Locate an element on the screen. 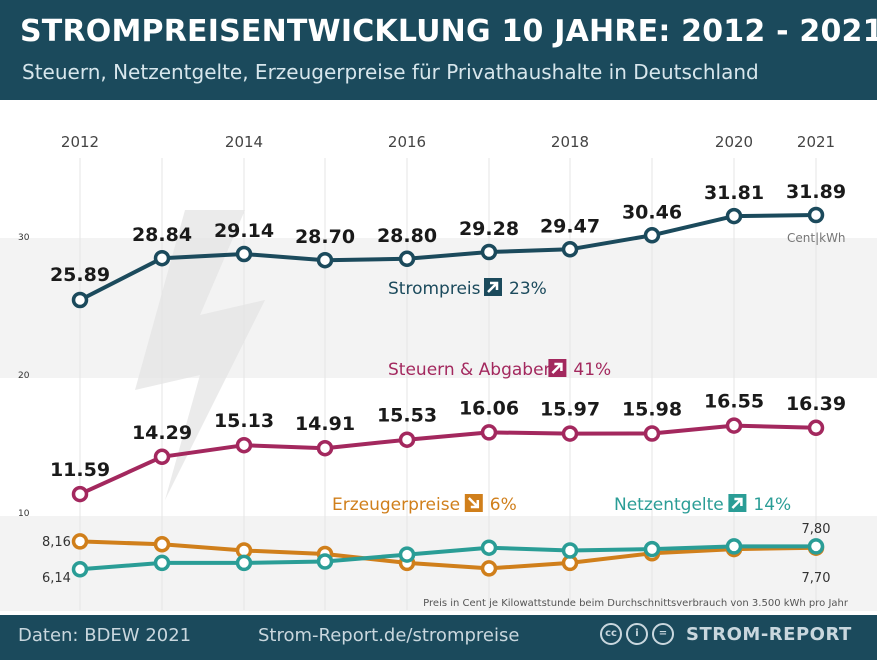  data-label: 31.89 is located at coordinates (816, 192).